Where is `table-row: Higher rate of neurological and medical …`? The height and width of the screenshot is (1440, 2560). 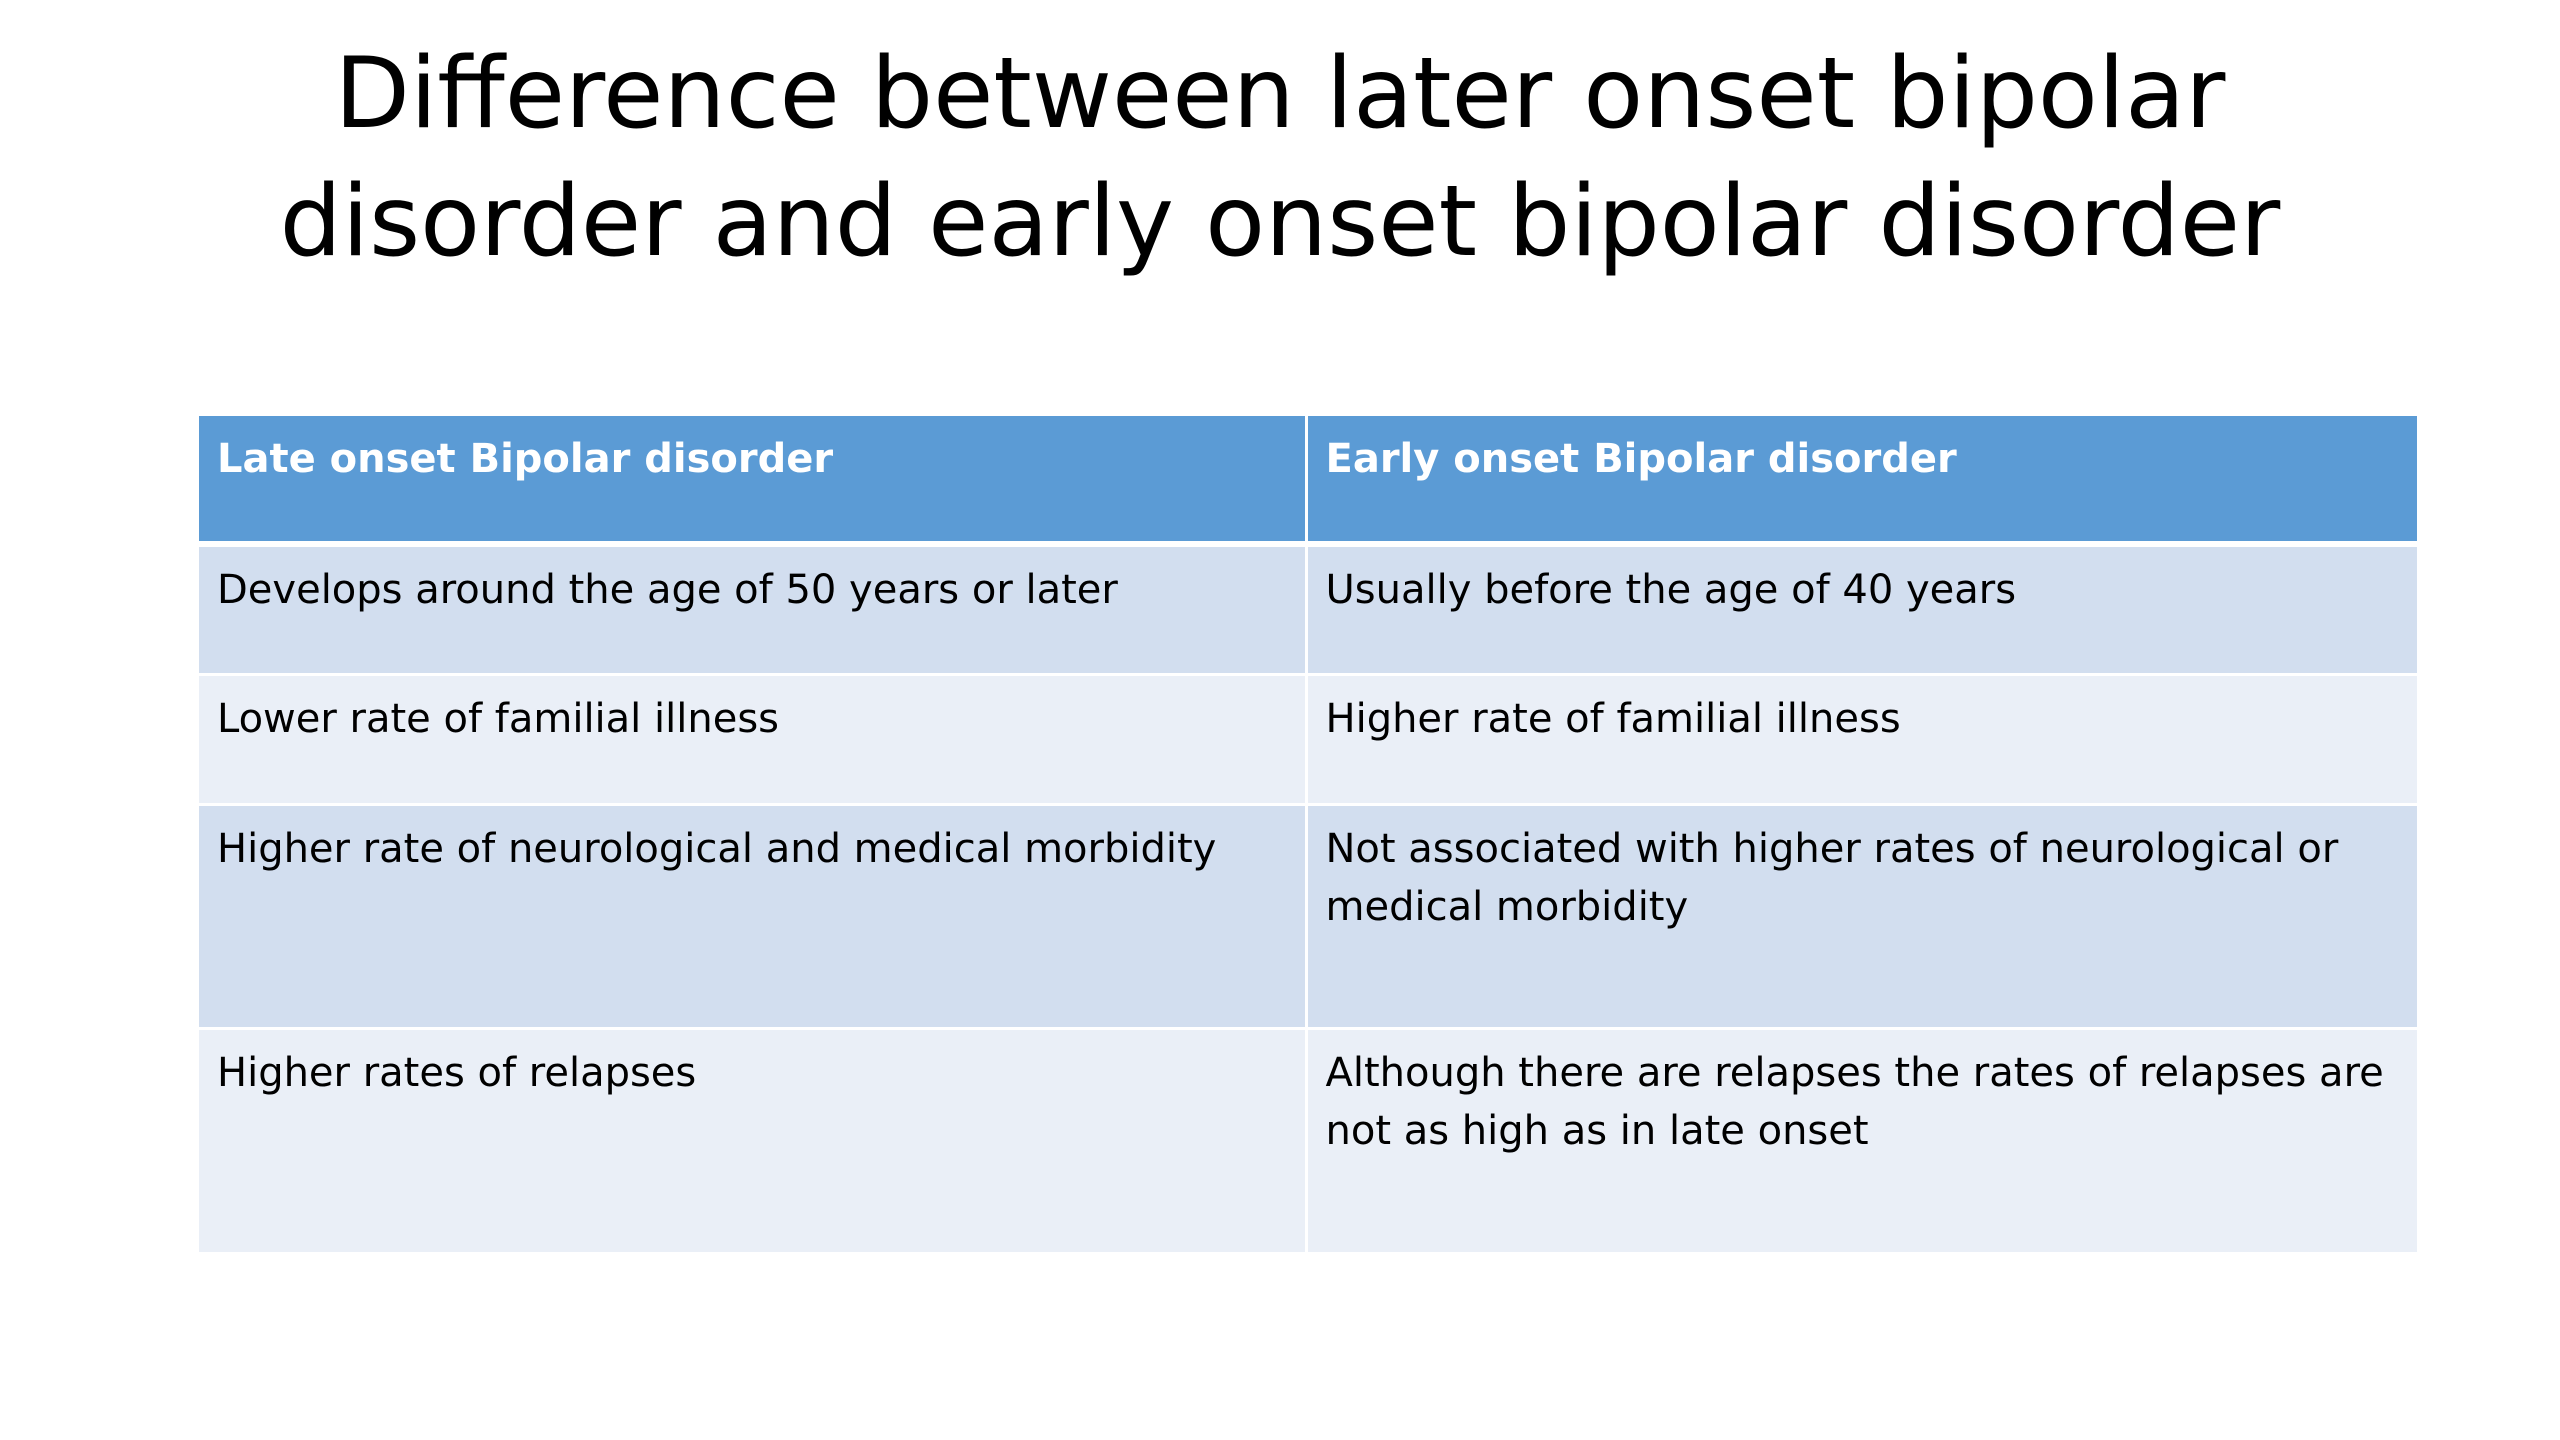 table-row: Higher rate of neurological and medical … is located at coordinates (1308, 915).